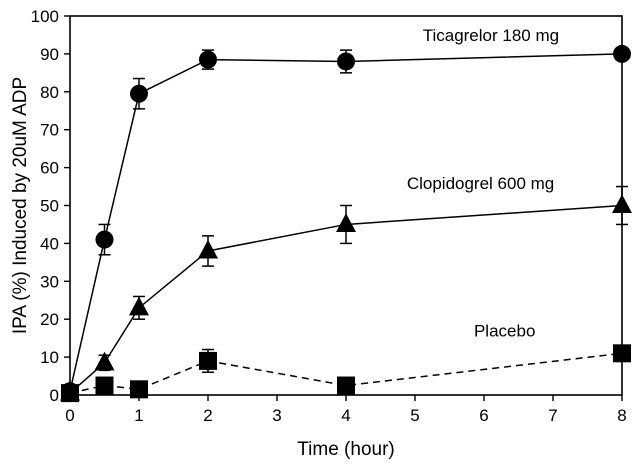 The width and height of the screenshot is (635, 469). I want to click on x-axis-tick-label: 1, so click(138, 415).